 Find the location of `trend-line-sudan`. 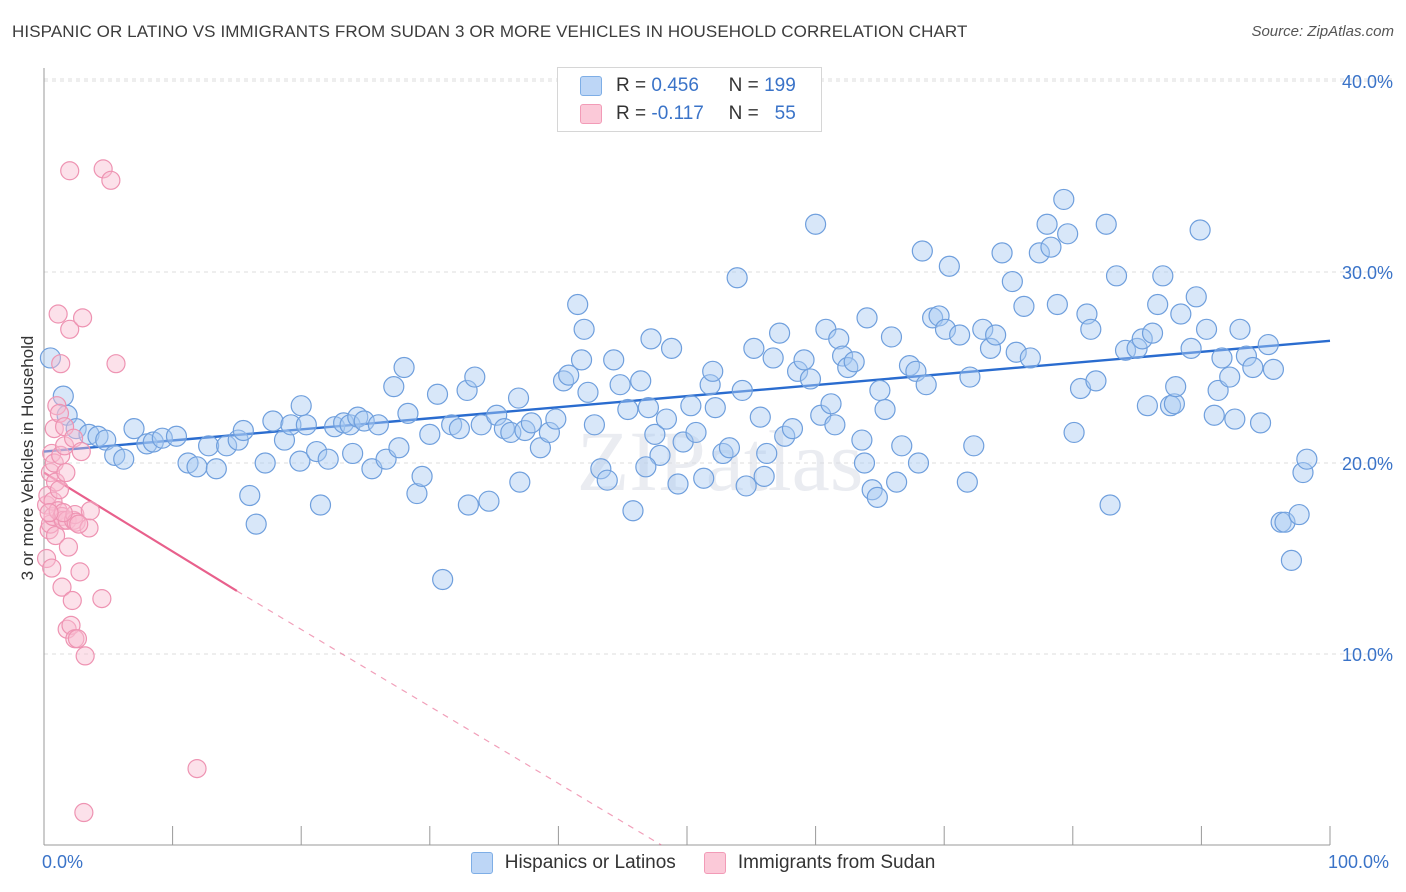

trend-line-sudan is located at coordinates (140, 531).